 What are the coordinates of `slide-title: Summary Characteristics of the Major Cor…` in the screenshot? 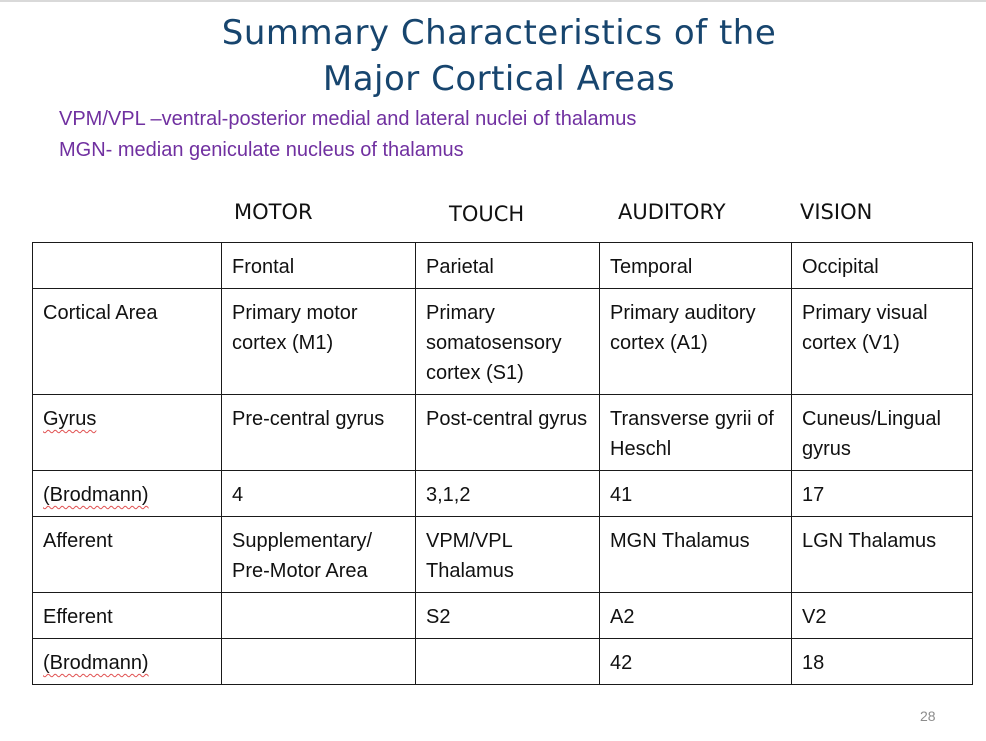 It's located at (493, 56).